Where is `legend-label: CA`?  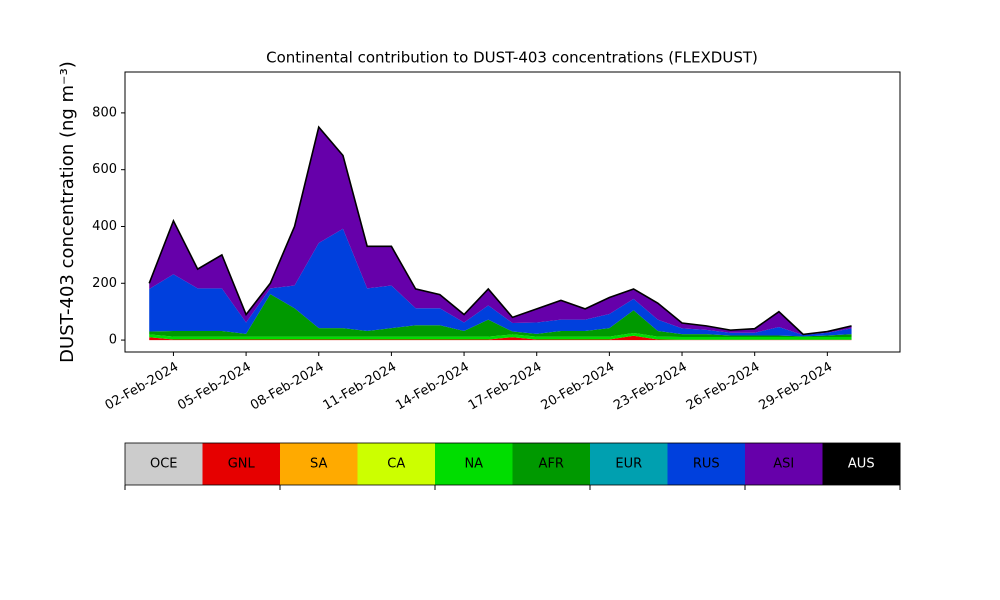 legend-label: CA is located at coordinates (396, 464).